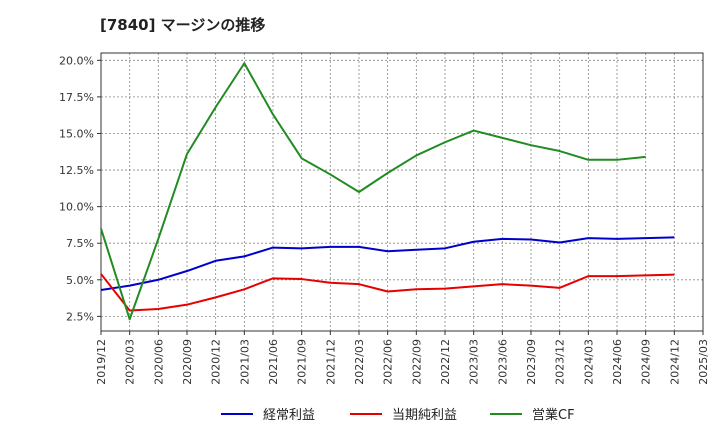 The image size is (720, 440). What do you see at coordinates (553, 415) in the screenshot?
I see `legend-label: 営業CF` at bounding box center [553, 415].